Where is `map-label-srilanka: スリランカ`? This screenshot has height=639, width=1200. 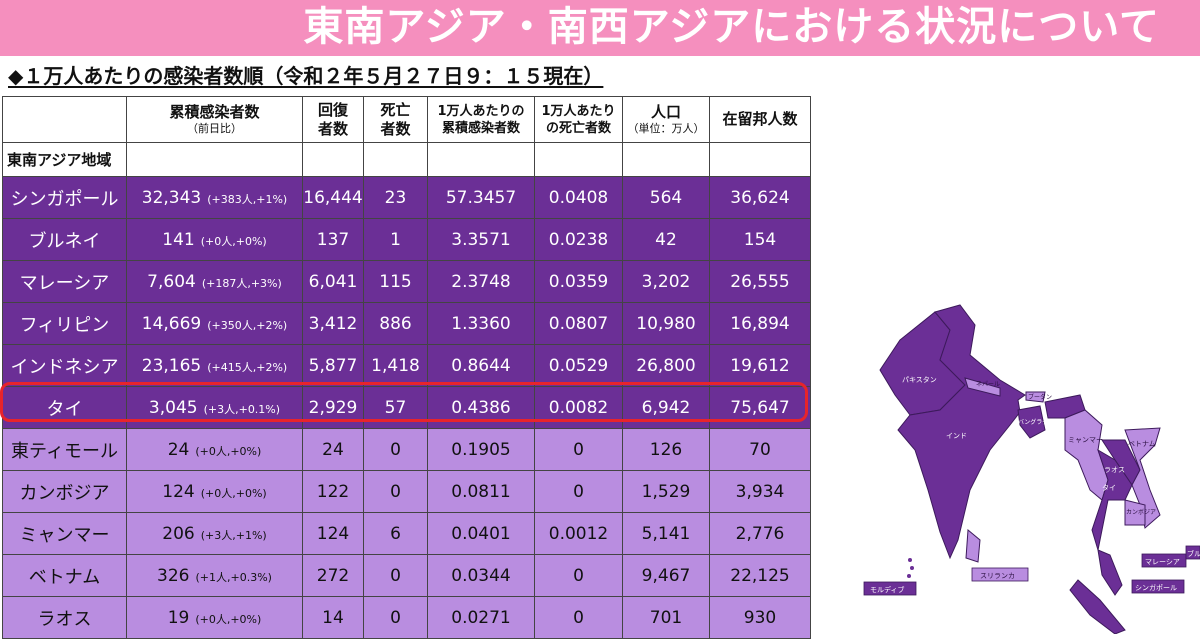
map-label-srilanka: スリランカ is located at coordinates (997, 576).